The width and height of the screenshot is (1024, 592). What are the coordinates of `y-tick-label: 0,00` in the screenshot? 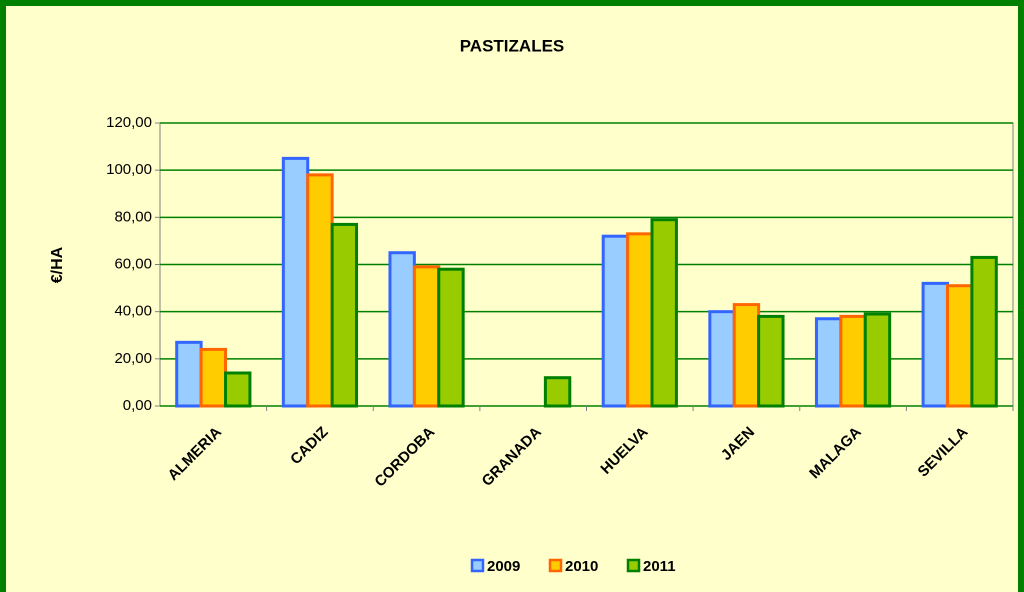 It's located at (137, 405).